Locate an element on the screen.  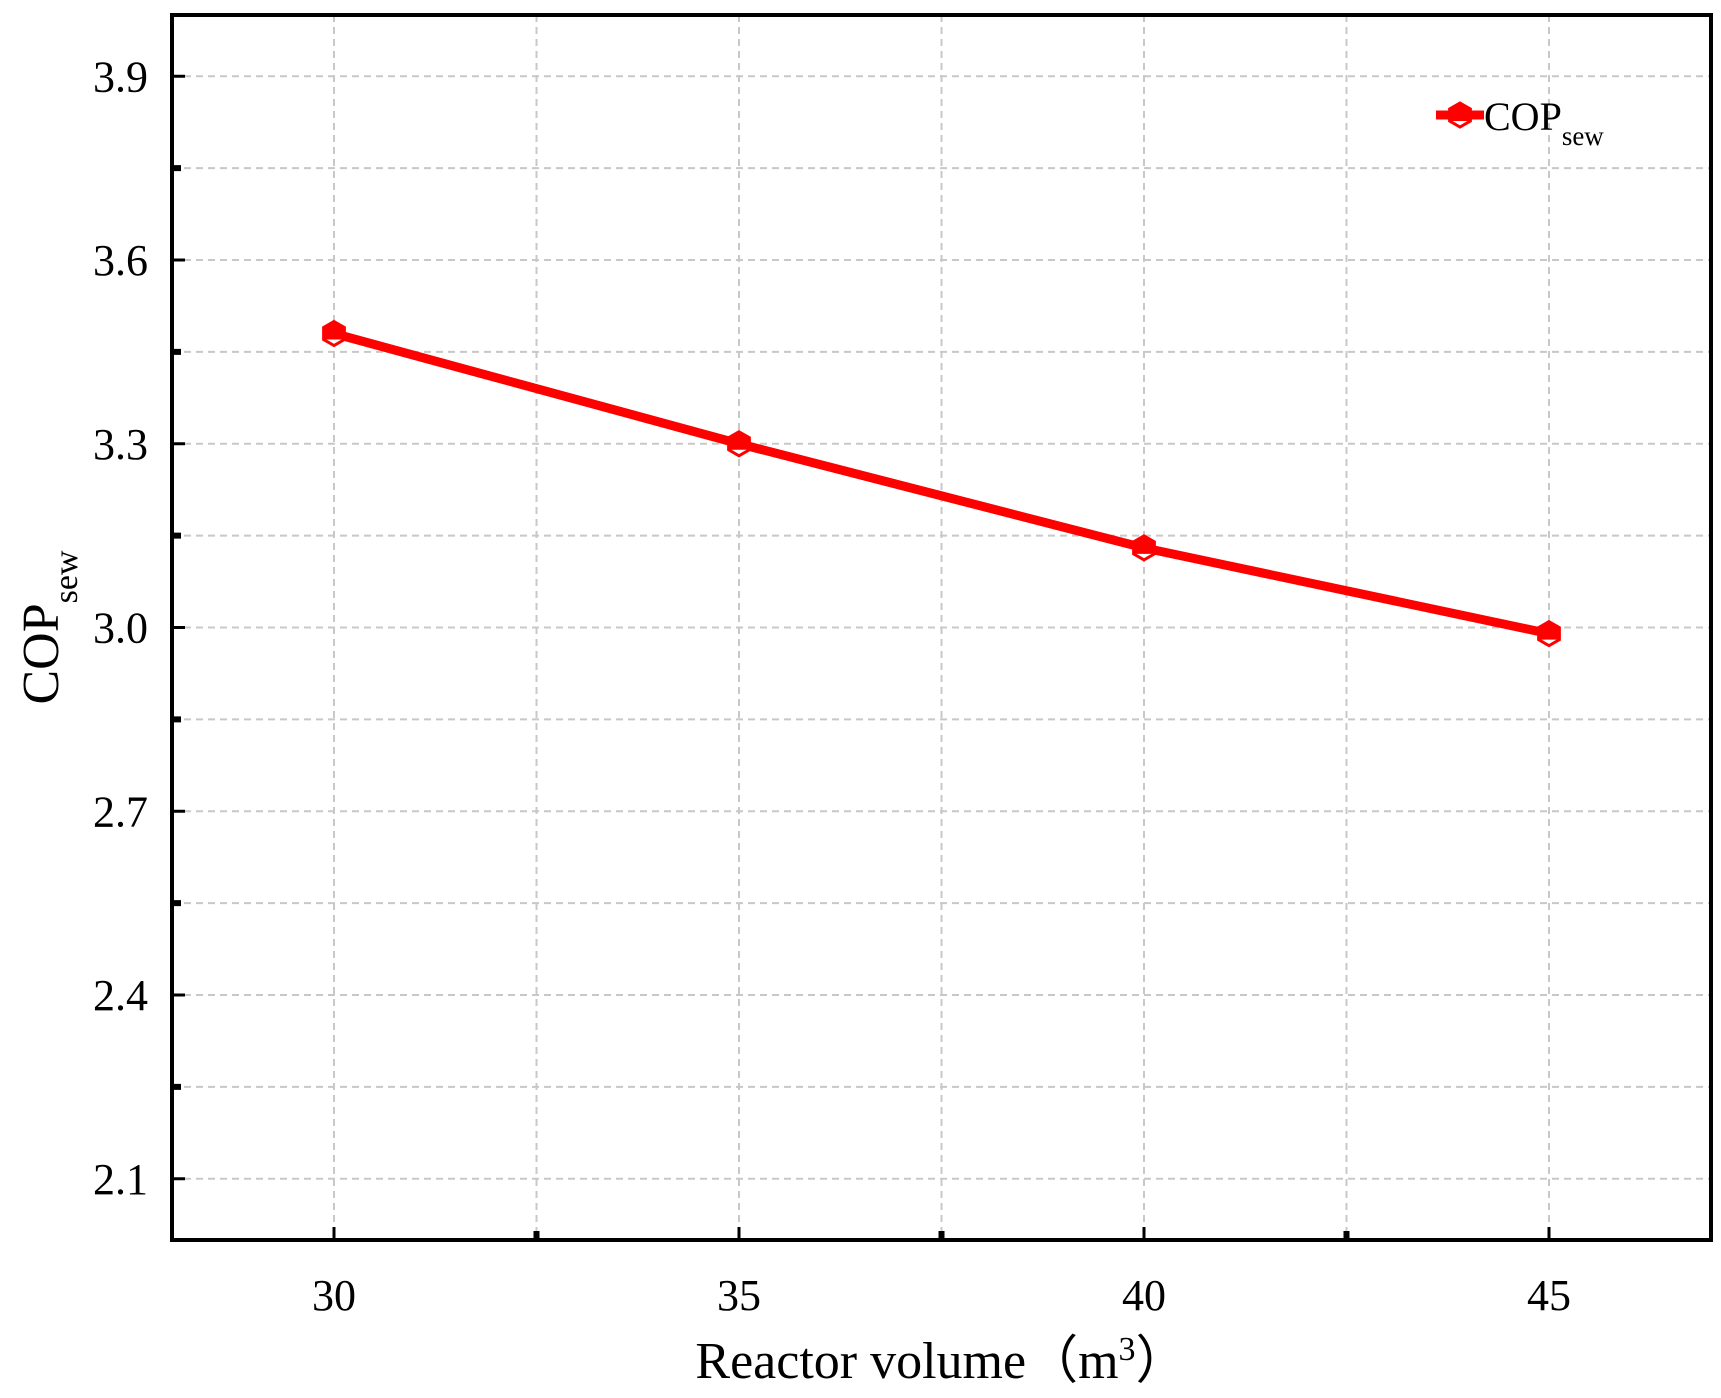
y-tick-label: 2.4 is located at coordinates (120, 995).